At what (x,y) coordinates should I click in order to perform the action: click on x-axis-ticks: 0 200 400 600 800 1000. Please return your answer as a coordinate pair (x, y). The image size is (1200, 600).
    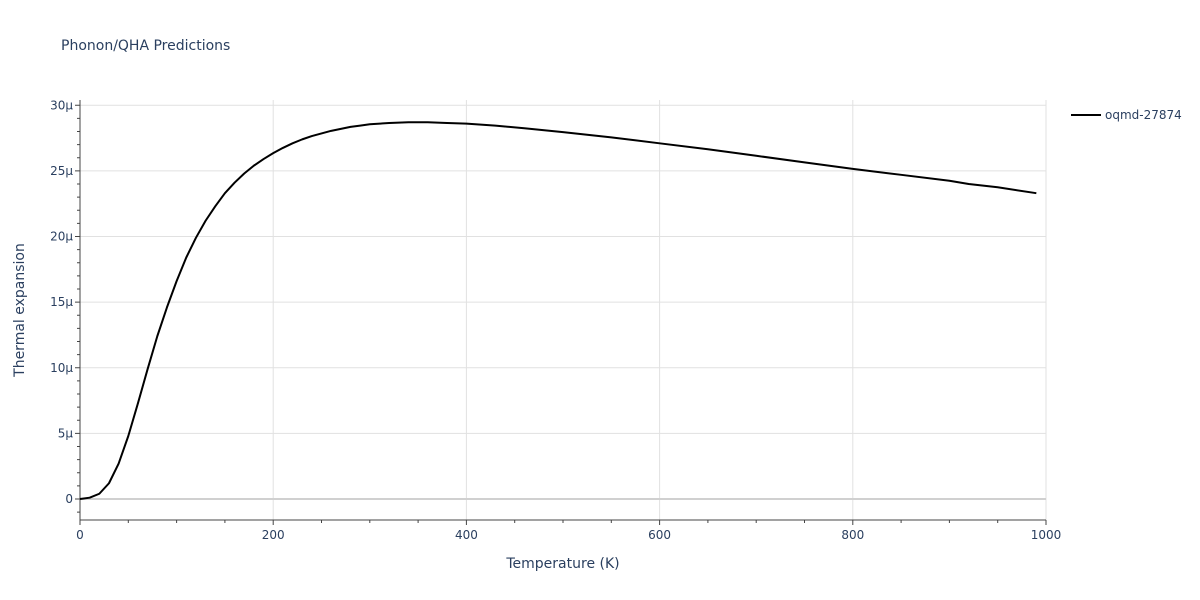
    Looking at the image, I should click on (568, 535).